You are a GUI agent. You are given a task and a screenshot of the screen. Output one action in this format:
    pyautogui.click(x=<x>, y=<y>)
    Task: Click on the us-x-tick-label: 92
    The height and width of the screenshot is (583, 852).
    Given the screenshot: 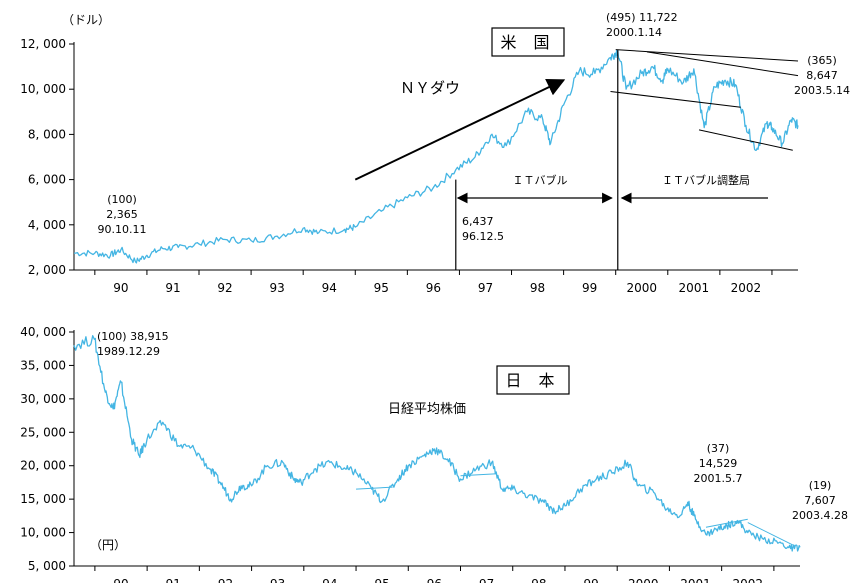 What is the action you would take?
    pyautogui.click(x=224, y=288)
    